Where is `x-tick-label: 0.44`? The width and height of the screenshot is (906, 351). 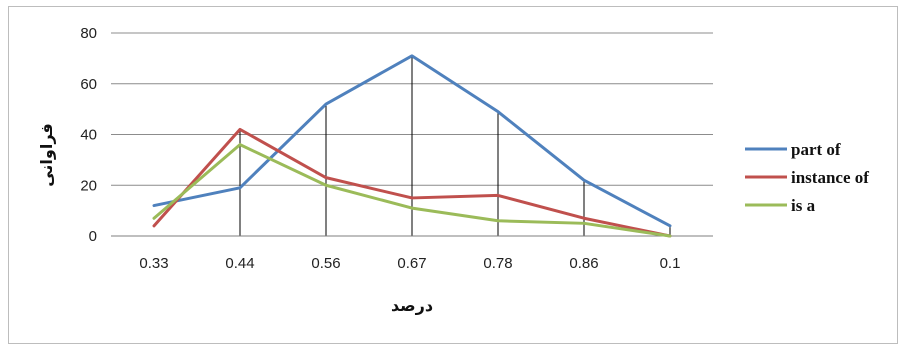 x-tick-label: 0.44 is located at coordinates (239, 263).